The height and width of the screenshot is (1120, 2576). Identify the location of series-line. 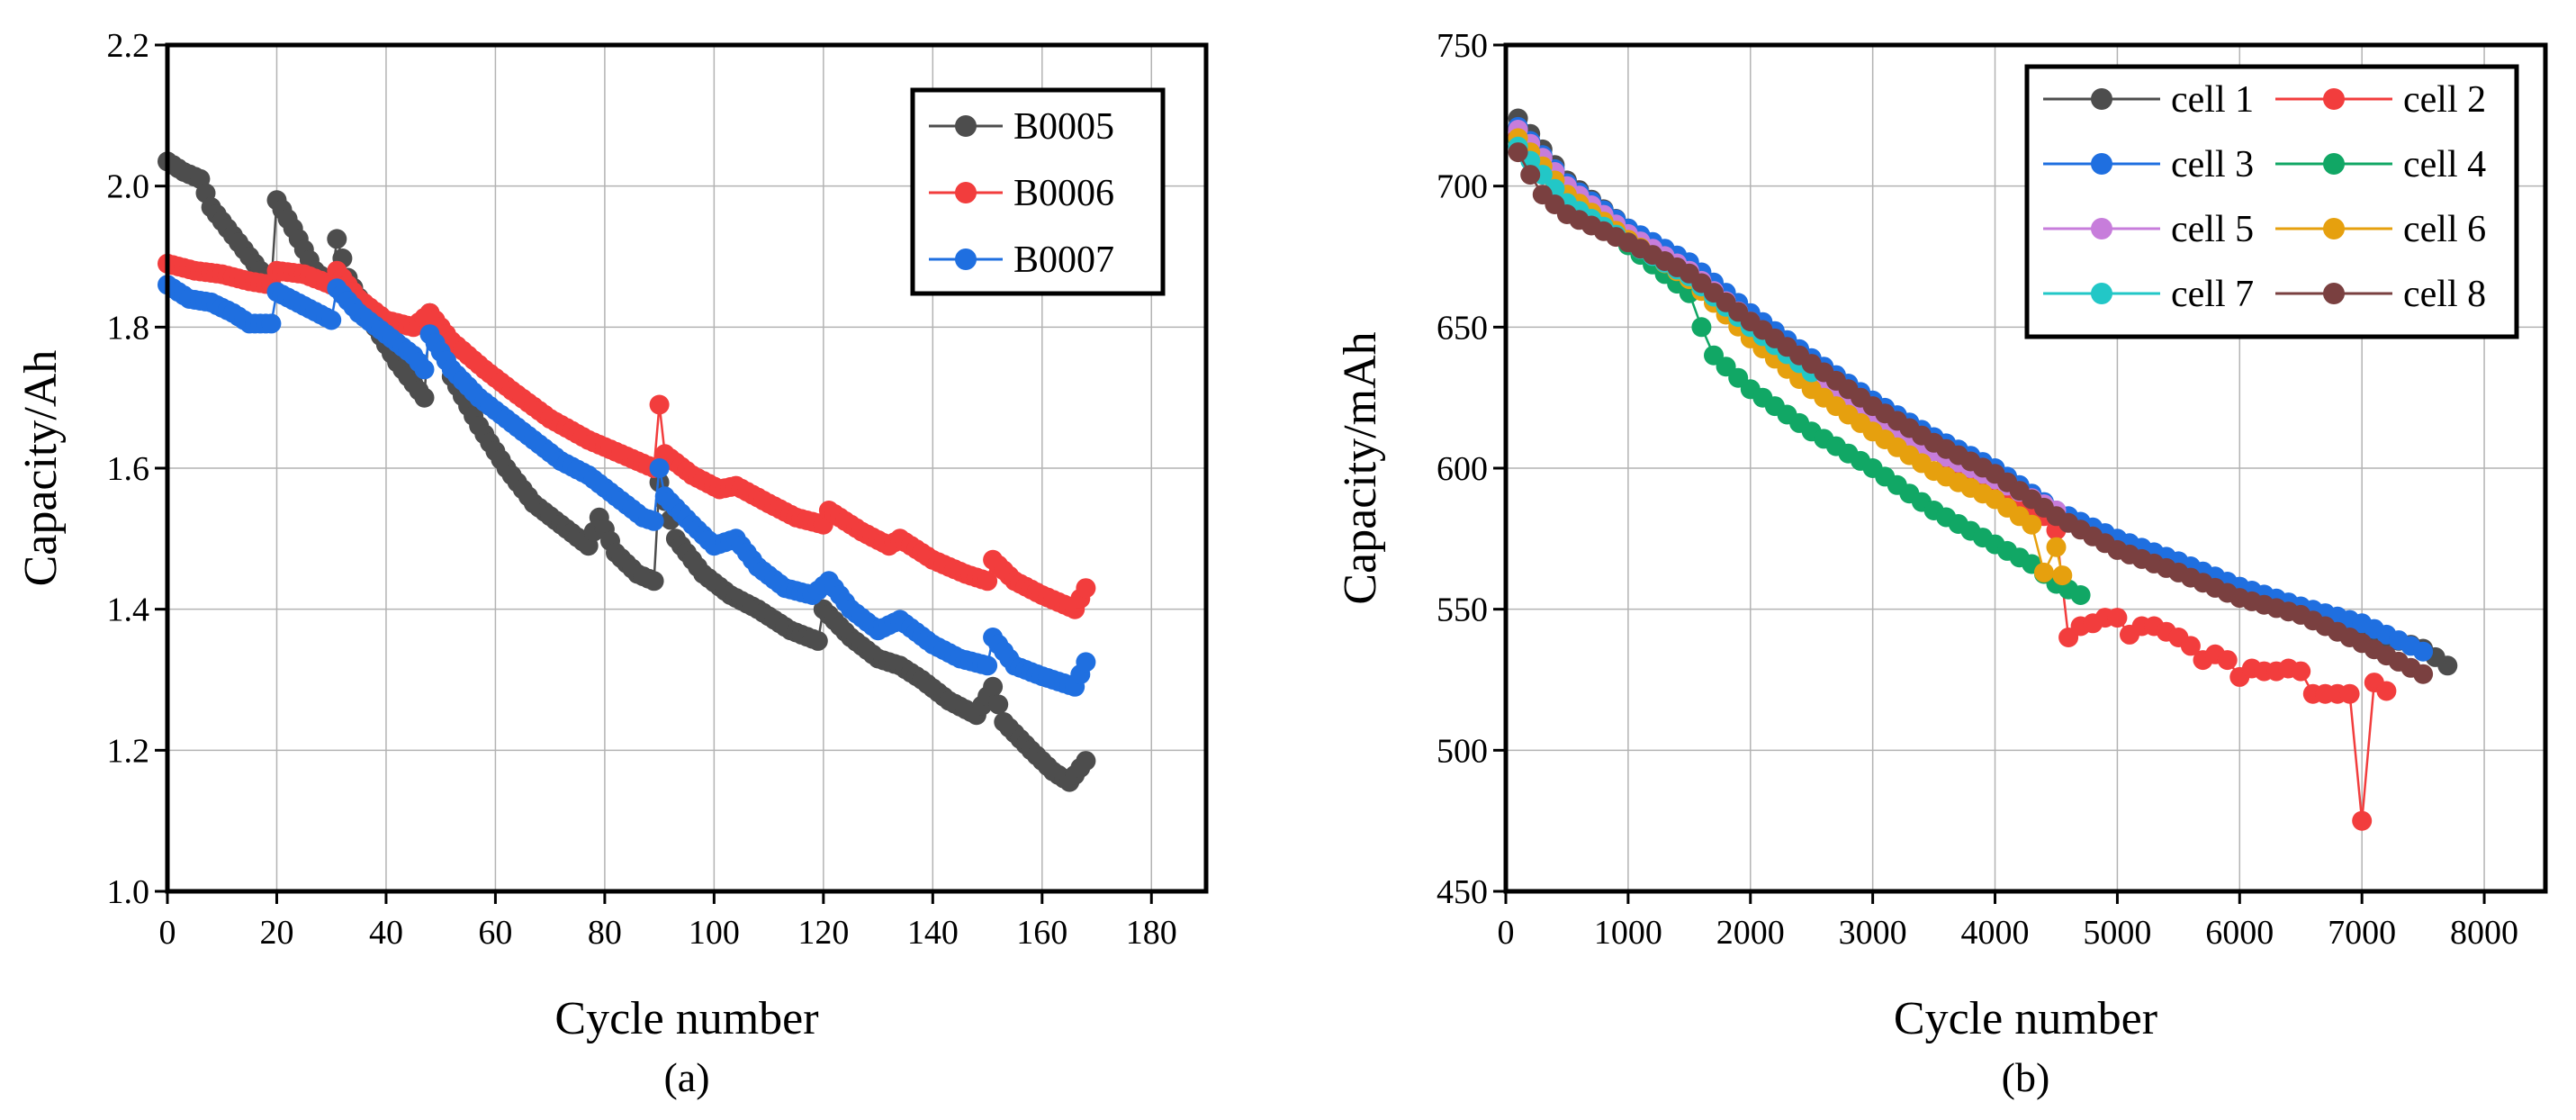
(627, 487).